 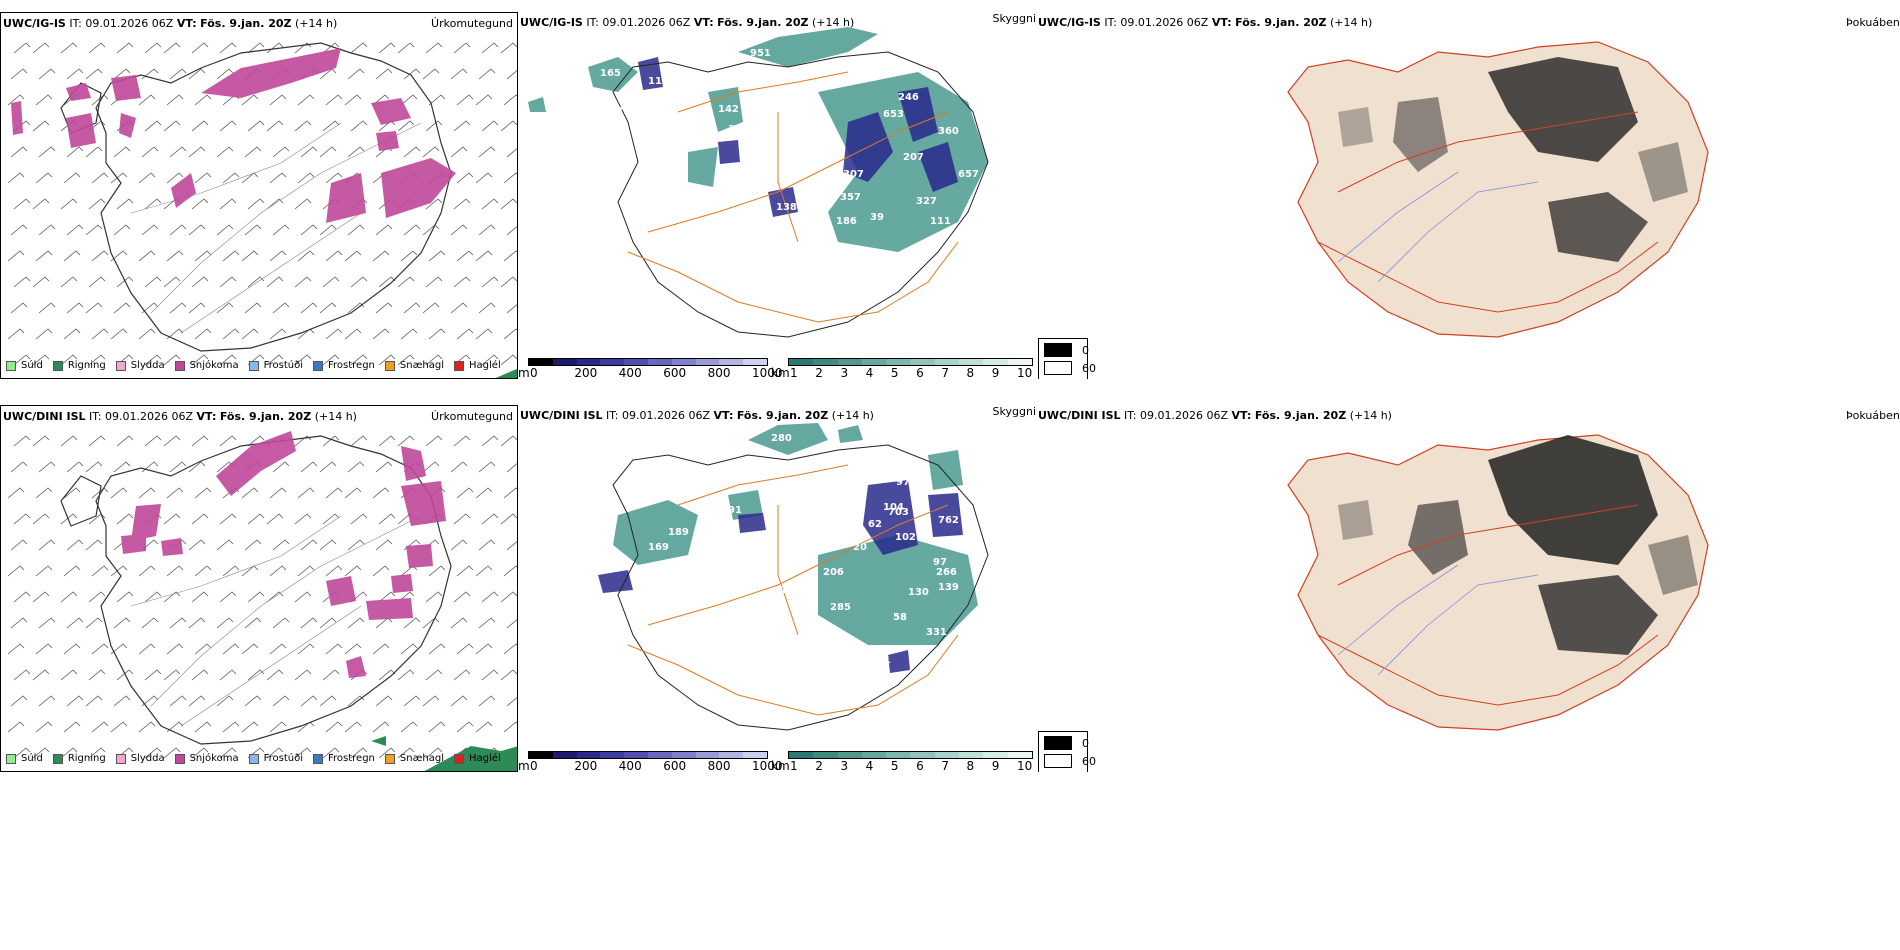 I want to click on visibility-colorbar, so click(x=910, y=362).